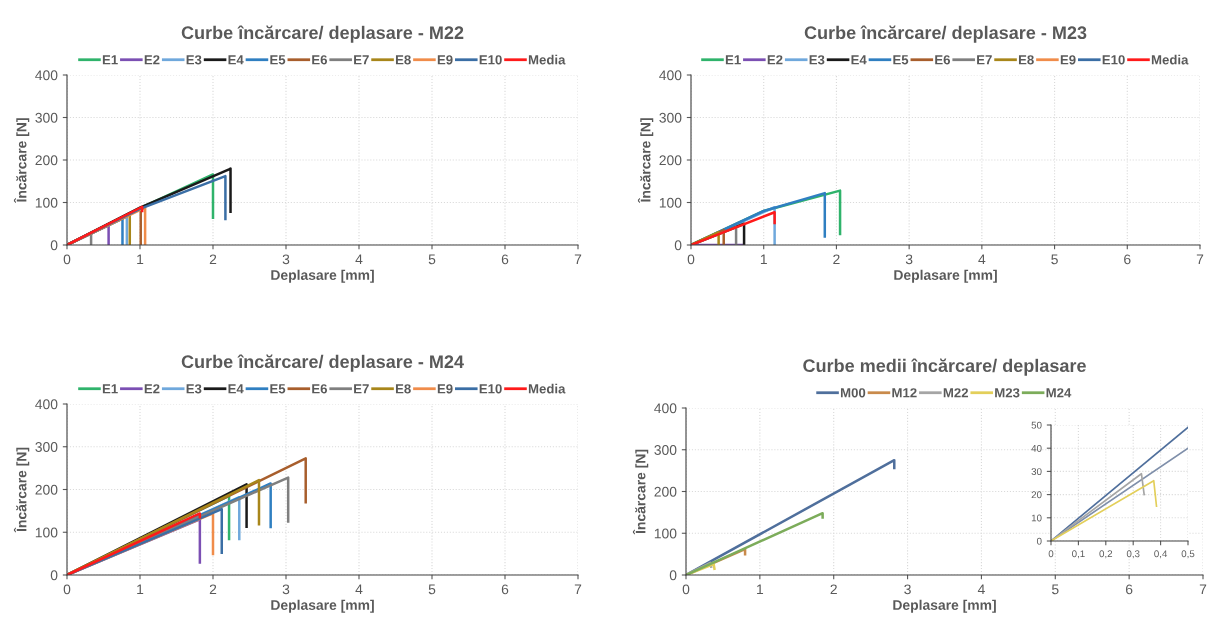 The width and height of the screenshot is (1210, 621). Describe the element at coordinates (1036, 495) in the screenshot. I see `y-tick-label: 20` at that location.